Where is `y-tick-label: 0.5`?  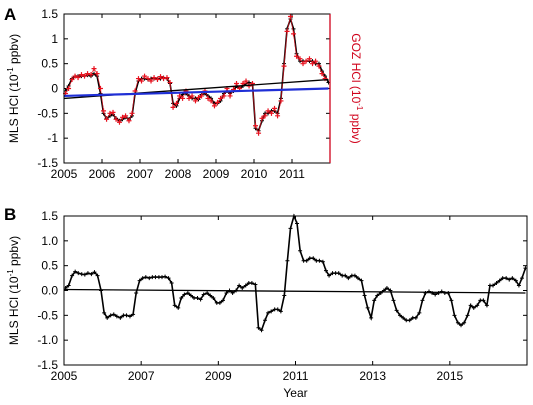
y-tick-label: 0.5 is located at coordinates (49, 64).